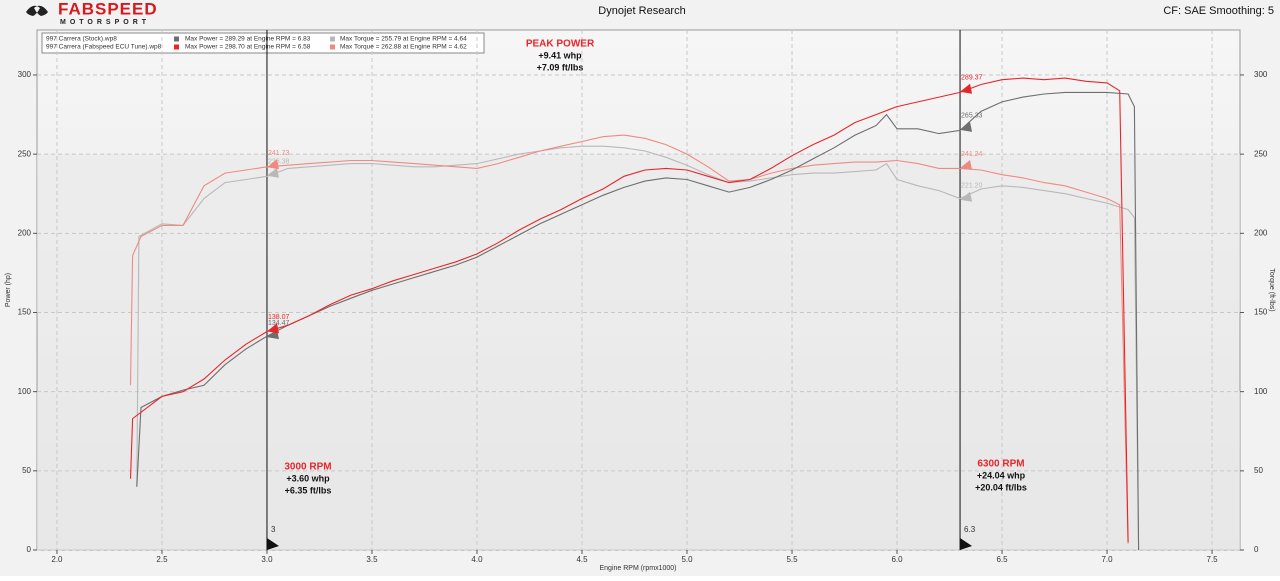  What do you see at coordinates (637, 568) in the screenshot?
I see `x-axis-label: Engine RPM (rpmx1000)` at bounding box center [637, 568].